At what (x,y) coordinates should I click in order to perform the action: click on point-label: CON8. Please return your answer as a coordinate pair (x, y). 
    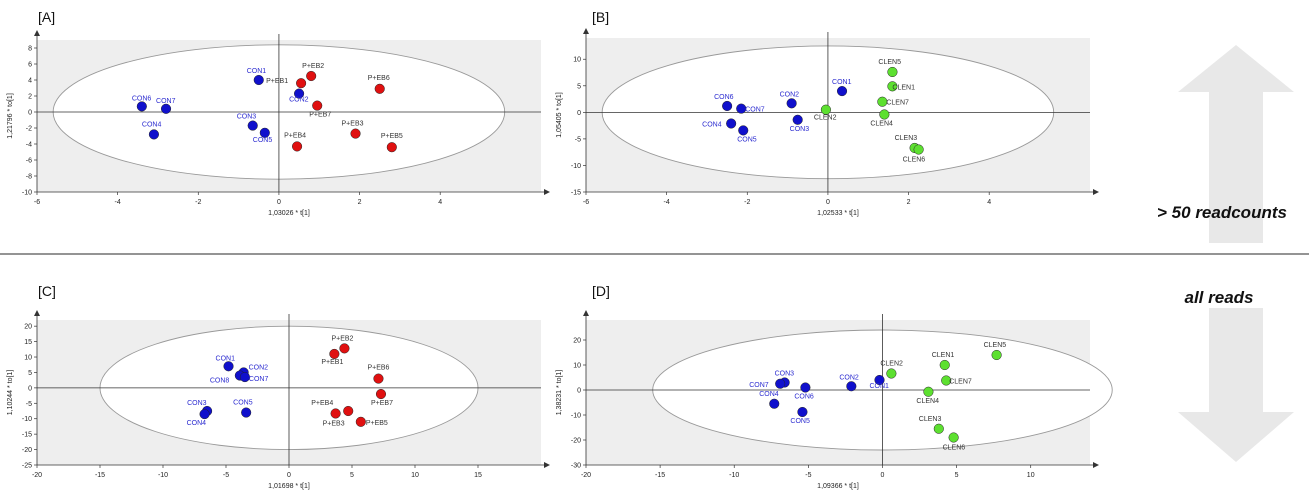
    Looking at the image, I should click on (220, 381).